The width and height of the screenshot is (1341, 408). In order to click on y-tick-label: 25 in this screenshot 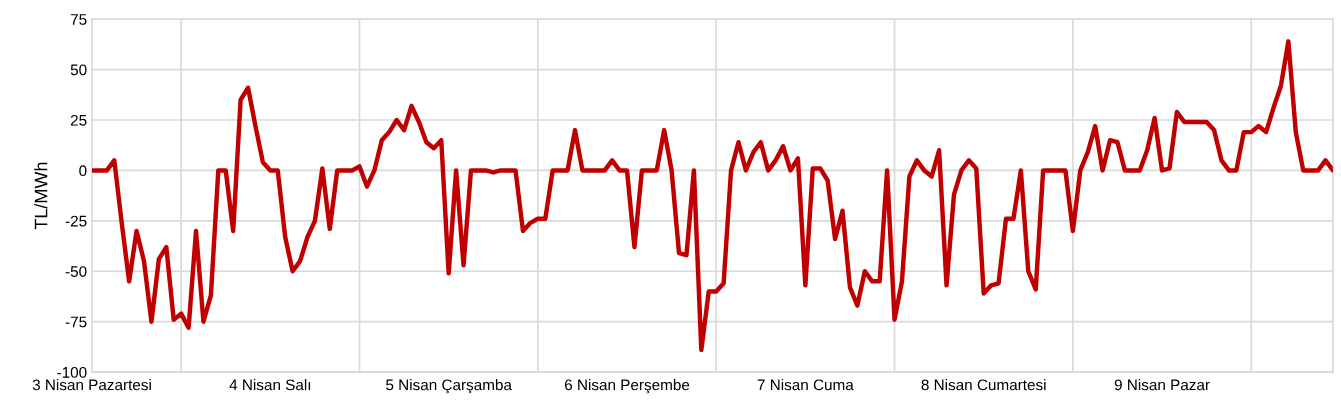, I will do `click(78, 120)`.